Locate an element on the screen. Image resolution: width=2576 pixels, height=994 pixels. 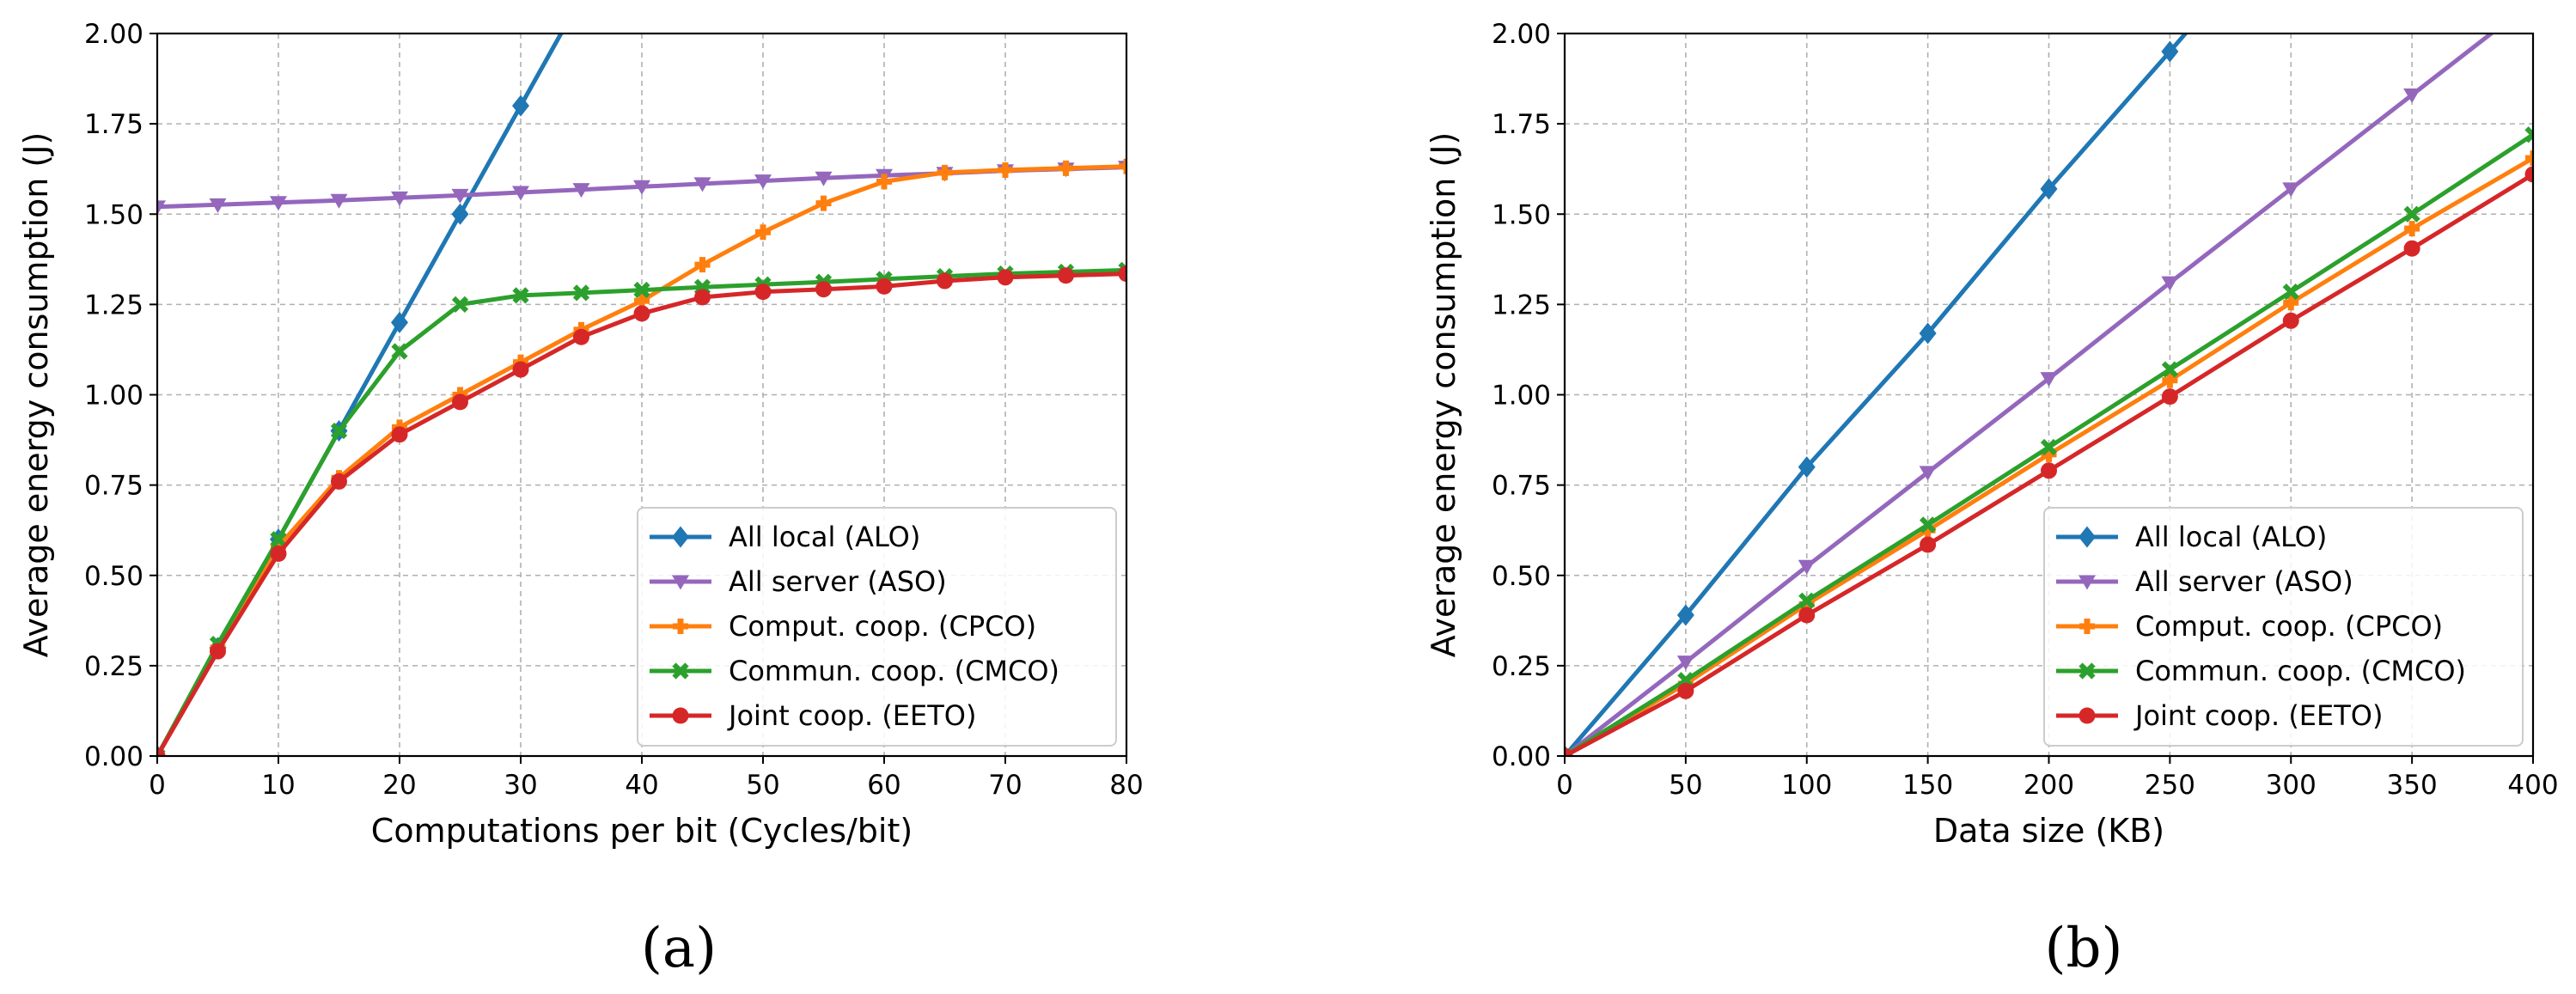
y-tick-label: 0.25 is located at coordinates (113, 666).